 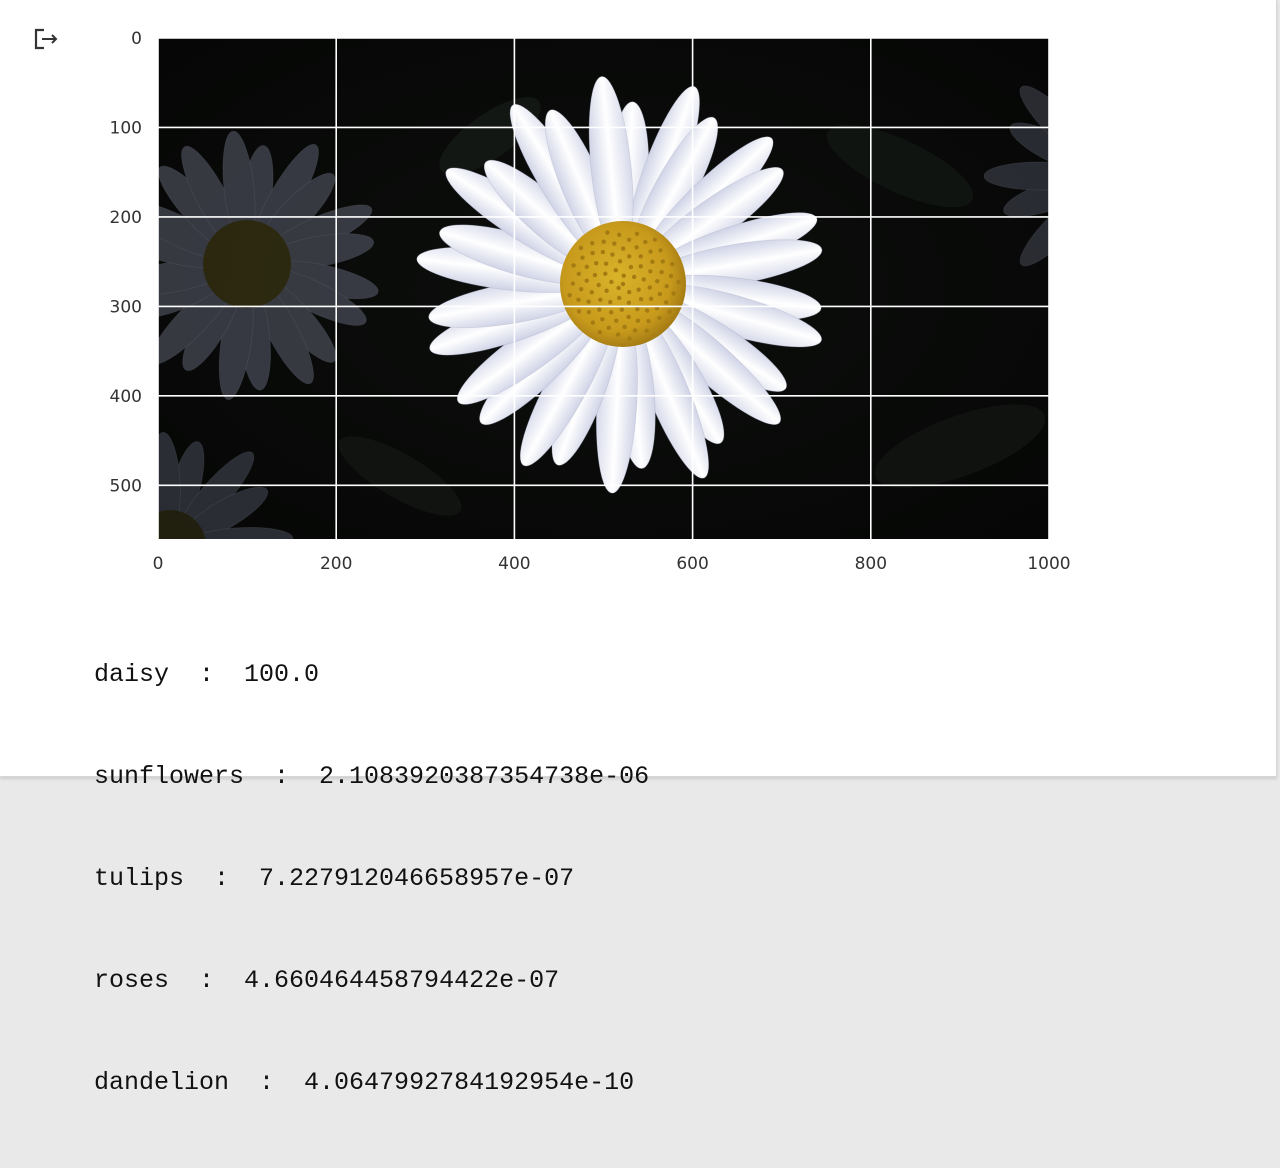 I want to click on main-daisy, so click(x=619, y=285).